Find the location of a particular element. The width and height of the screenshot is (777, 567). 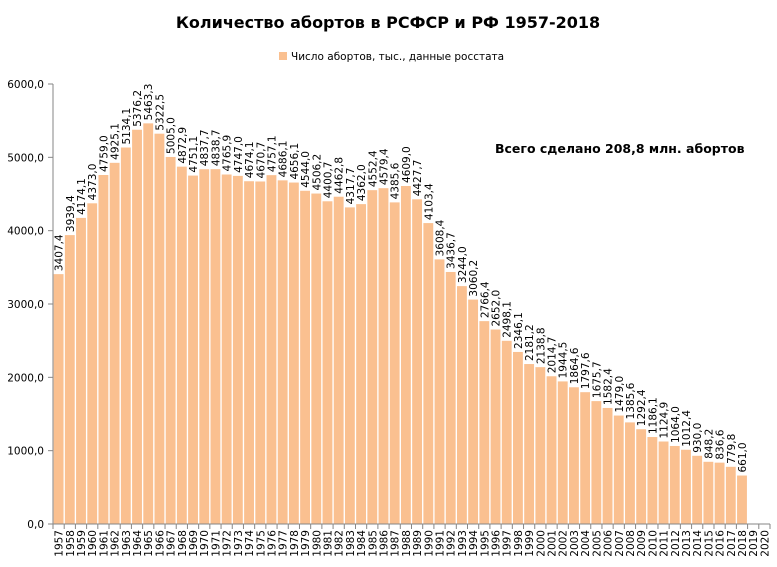

y-tick-label: 6000,0 is located at coordinates (25, 85).